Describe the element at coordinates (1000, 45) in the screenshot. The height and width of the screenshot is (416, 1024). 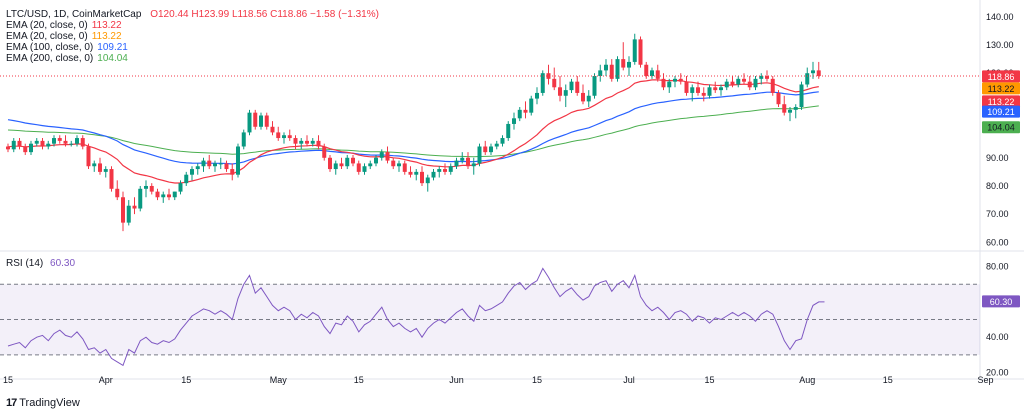
I see `price-tick-label: 130.00` at that location.